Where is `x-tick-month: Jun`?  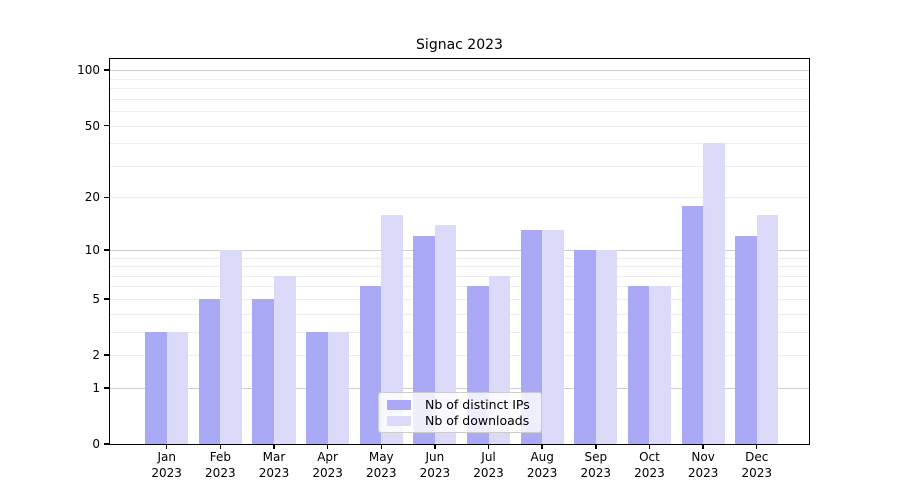
x-tick-month: Jun is located at coordinates (435, 457).